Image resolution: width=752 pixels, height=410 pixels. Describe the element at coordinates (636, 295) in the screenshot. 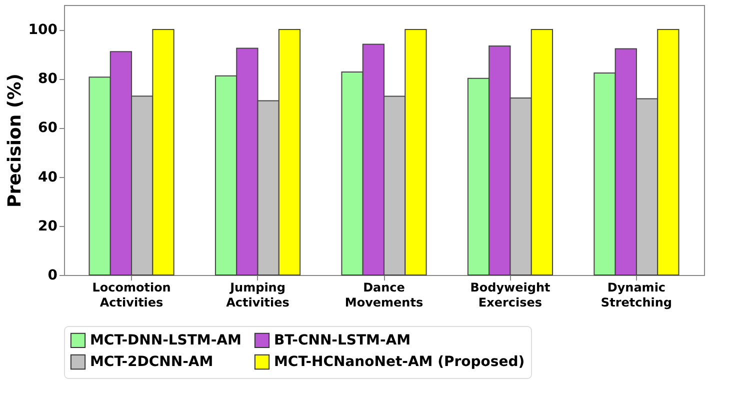

I see `x-tick-label: Dynamic Stretching` at that location.